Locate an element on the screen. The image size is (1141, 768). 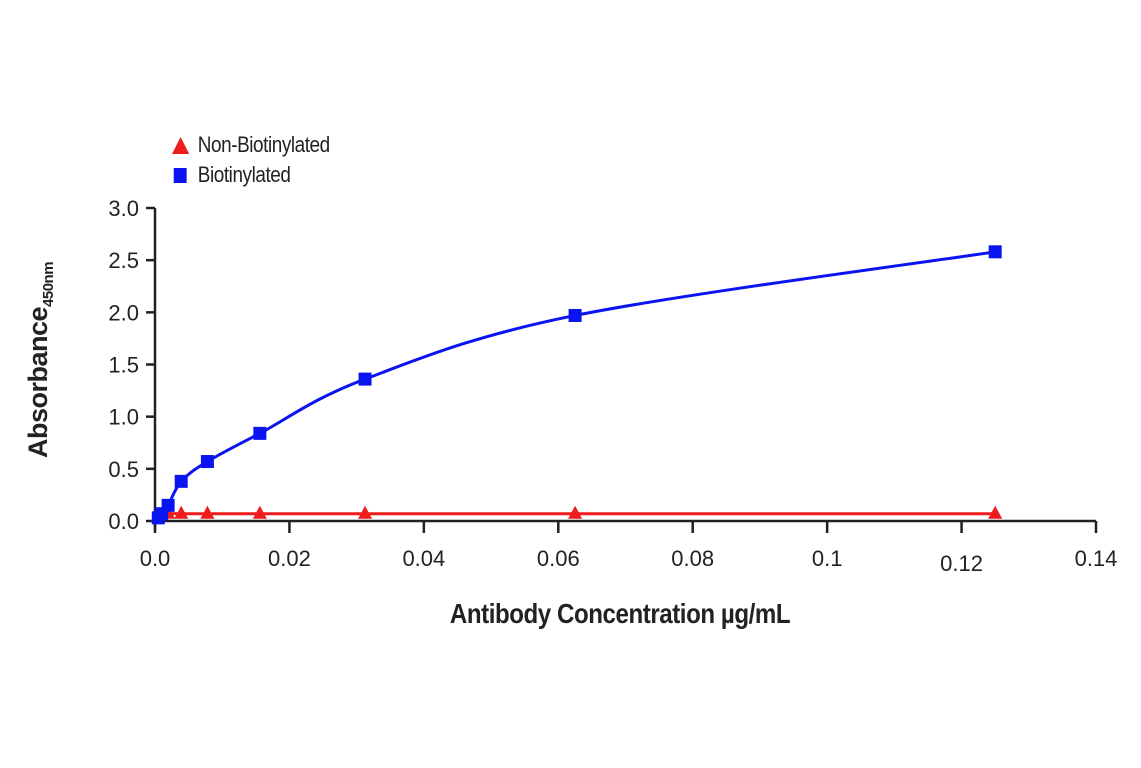
x-tick-label: 0.14 is located at coordinates (1096, 558).